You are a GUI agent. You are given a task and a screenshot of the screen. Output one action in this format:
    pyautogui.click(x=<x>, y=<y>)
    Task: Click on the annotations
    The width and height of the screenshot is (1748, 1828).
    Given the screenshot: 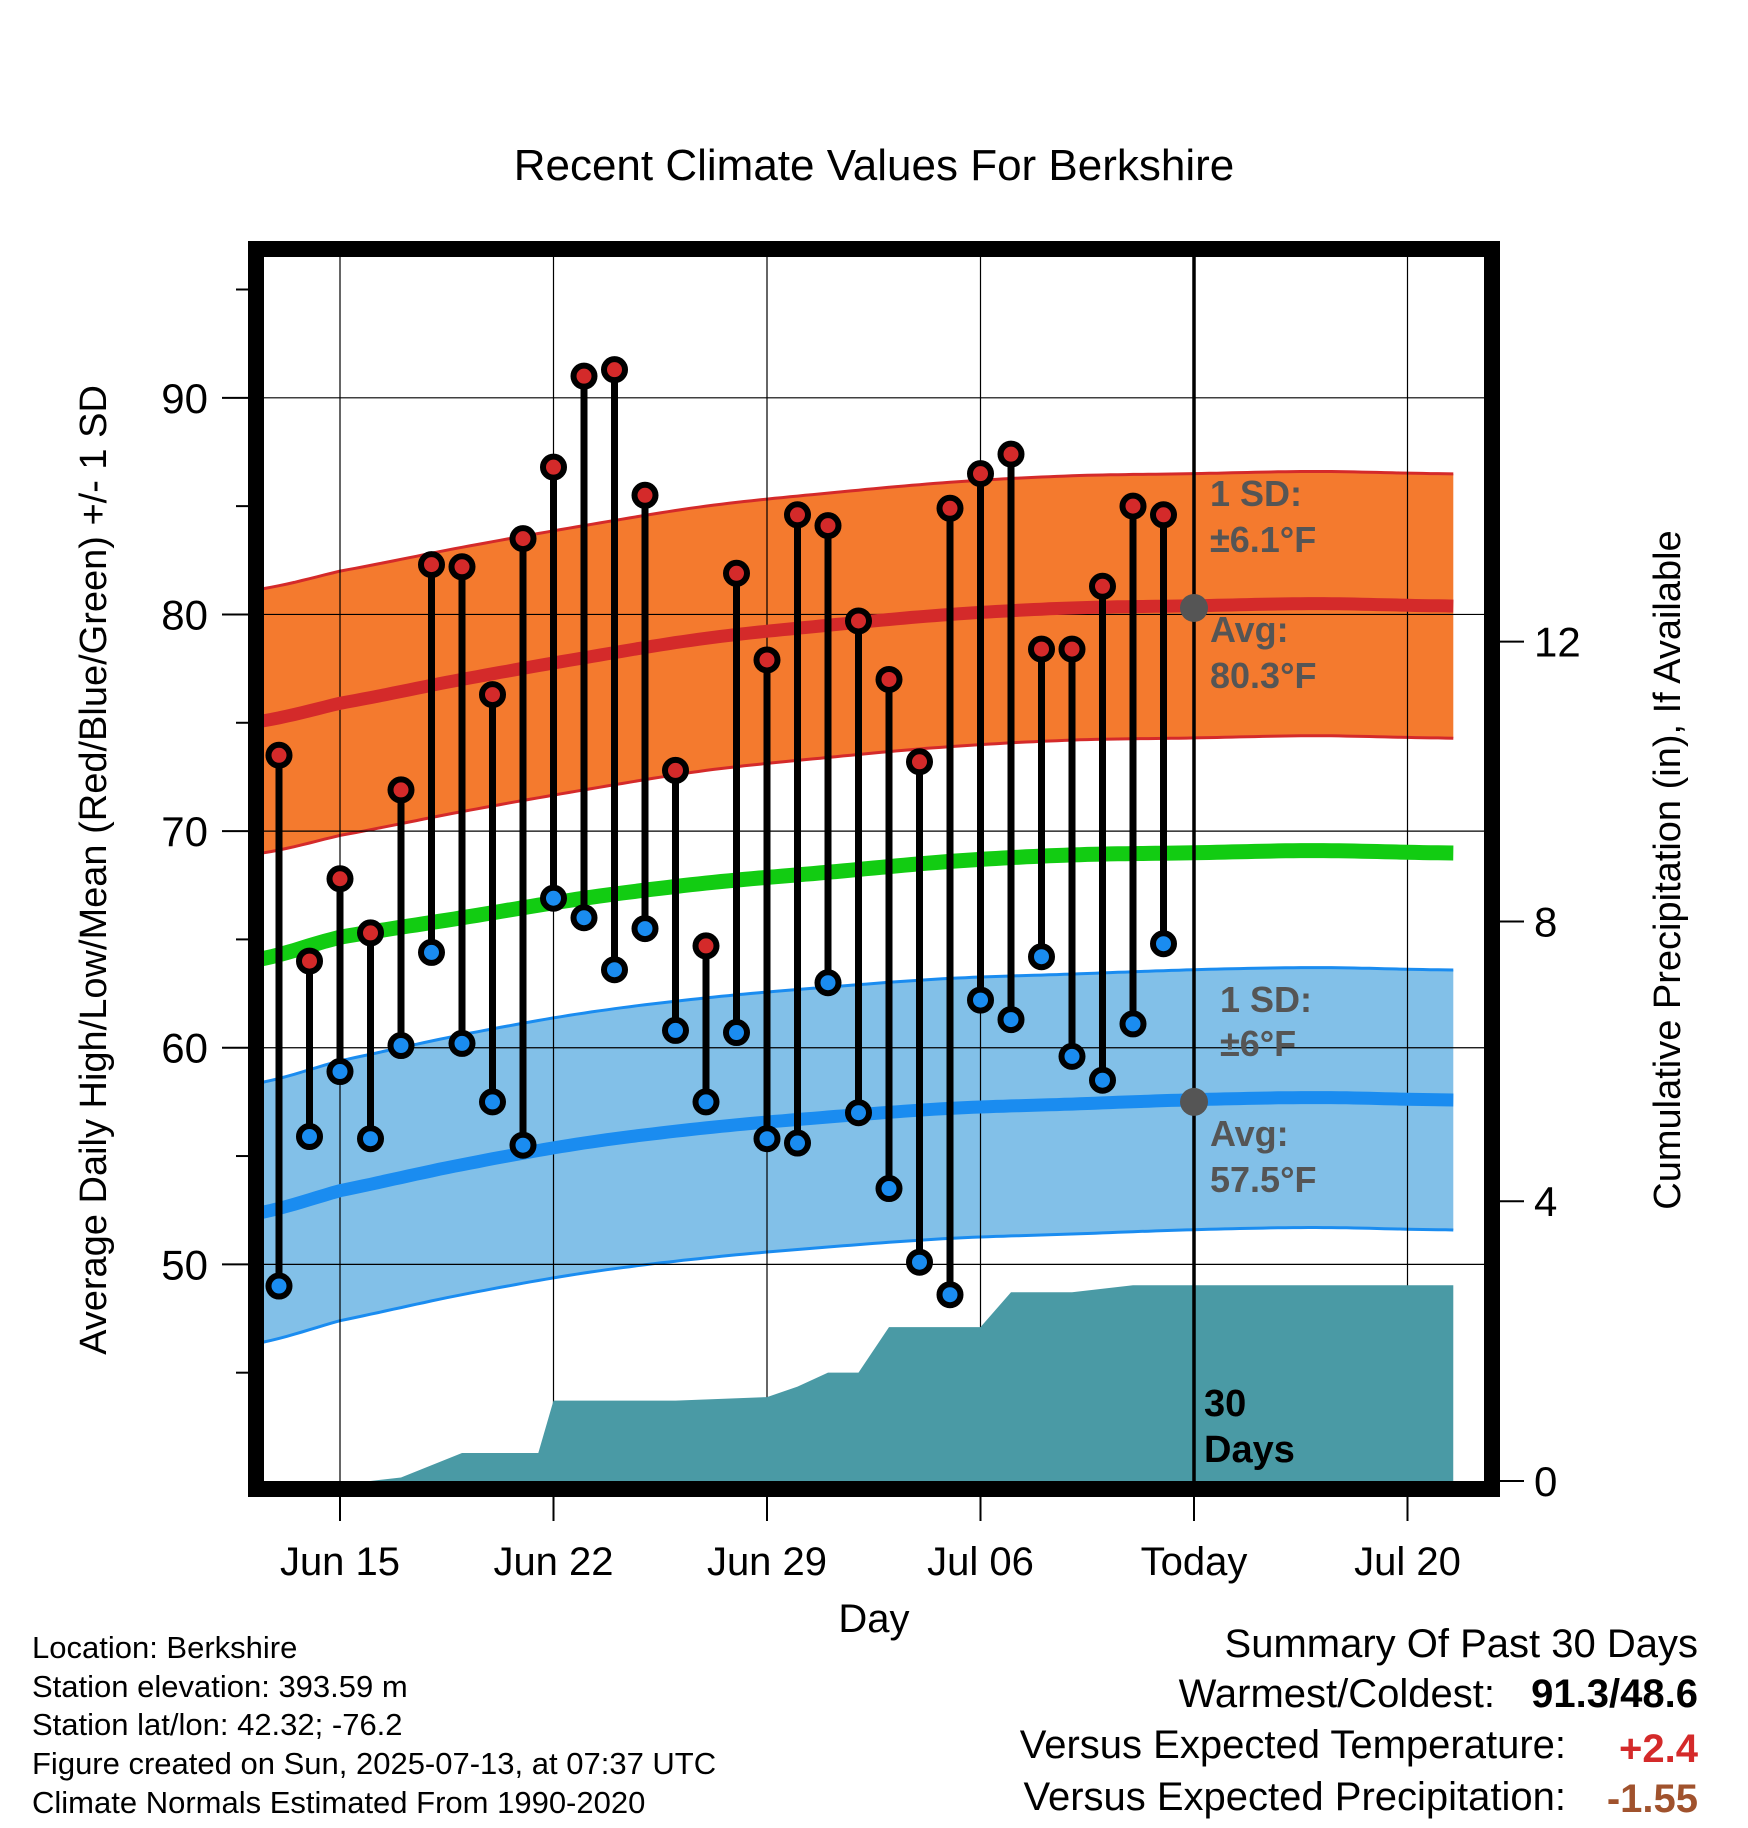 What is the action you would take?
    pyautogui.click(x=1194, y=854)
    